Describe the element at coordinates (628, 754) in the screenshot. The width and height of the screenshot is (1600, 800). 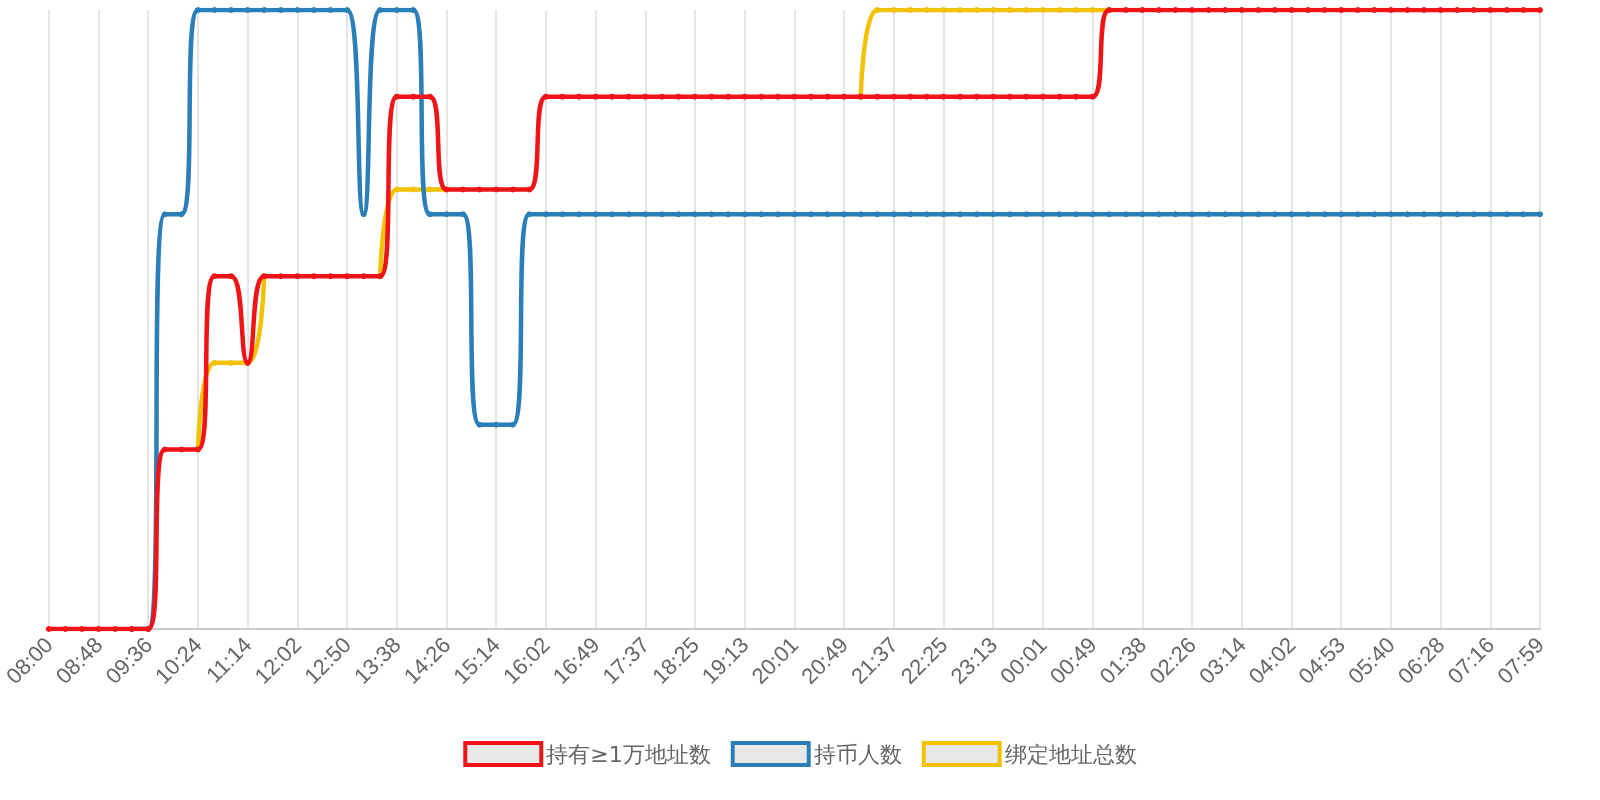
I see `legend-label: 持有≥1万地址数` at that location.